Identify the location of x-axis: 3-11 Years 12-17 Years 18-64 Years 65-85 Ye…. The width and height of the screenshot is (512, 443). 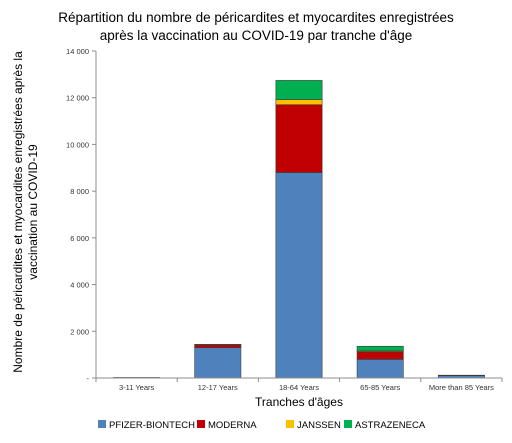
(299, 384).